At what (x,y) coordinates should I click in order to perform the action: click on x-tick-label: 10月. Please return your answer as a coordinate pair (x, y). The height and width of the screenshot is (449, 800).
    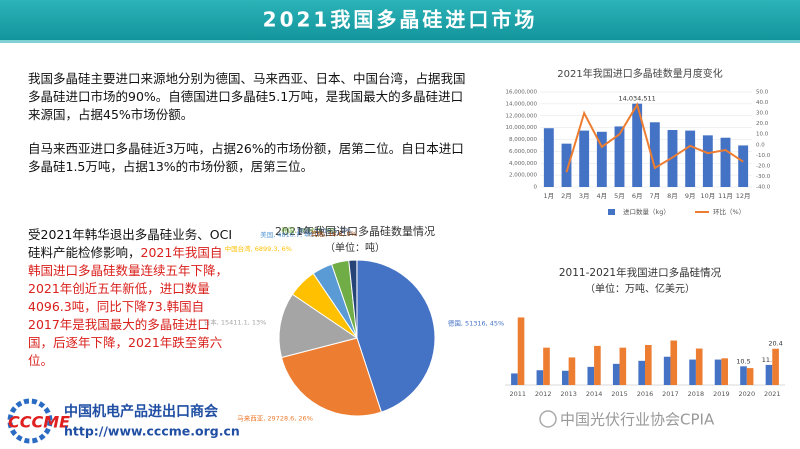
    Looking at the image, I should click on (707, 196).